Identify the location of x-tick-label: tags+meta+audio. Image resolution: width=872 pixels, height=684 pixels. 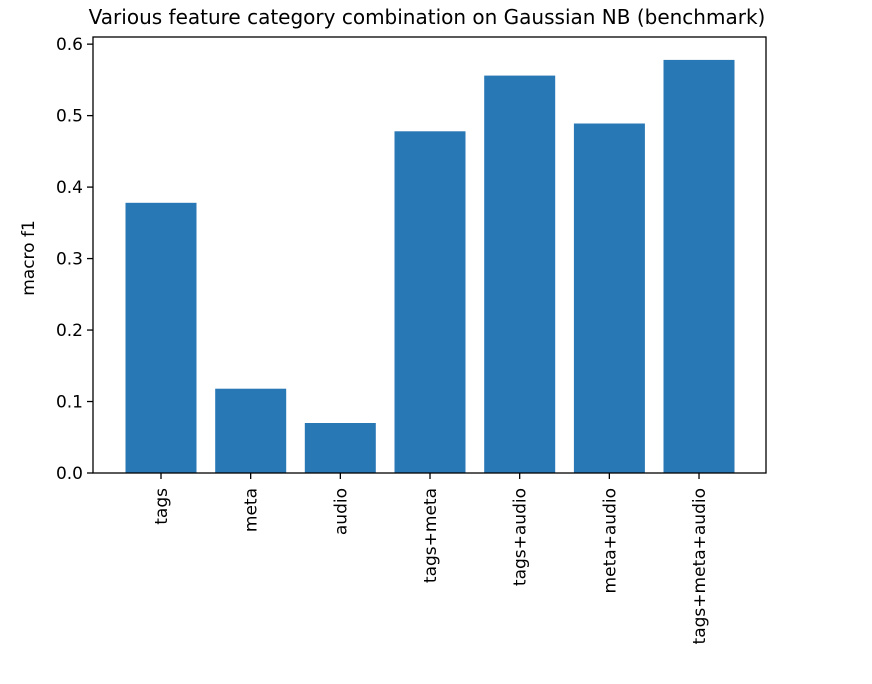
(700, 566).